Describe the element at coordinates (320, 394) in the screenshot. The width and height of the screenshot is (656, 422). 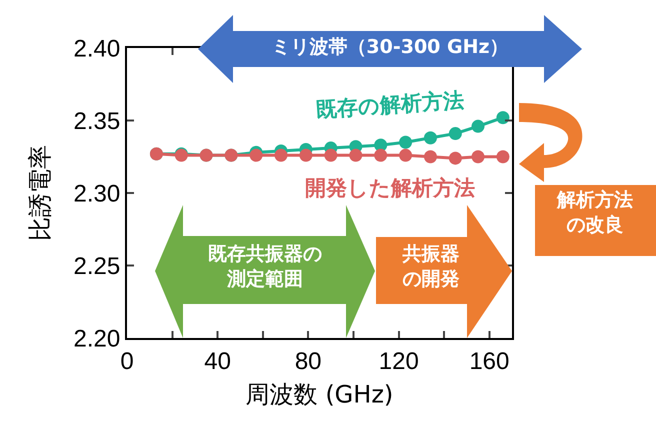
I see `x-axis-title: 周波数 (GHz)` at that location.